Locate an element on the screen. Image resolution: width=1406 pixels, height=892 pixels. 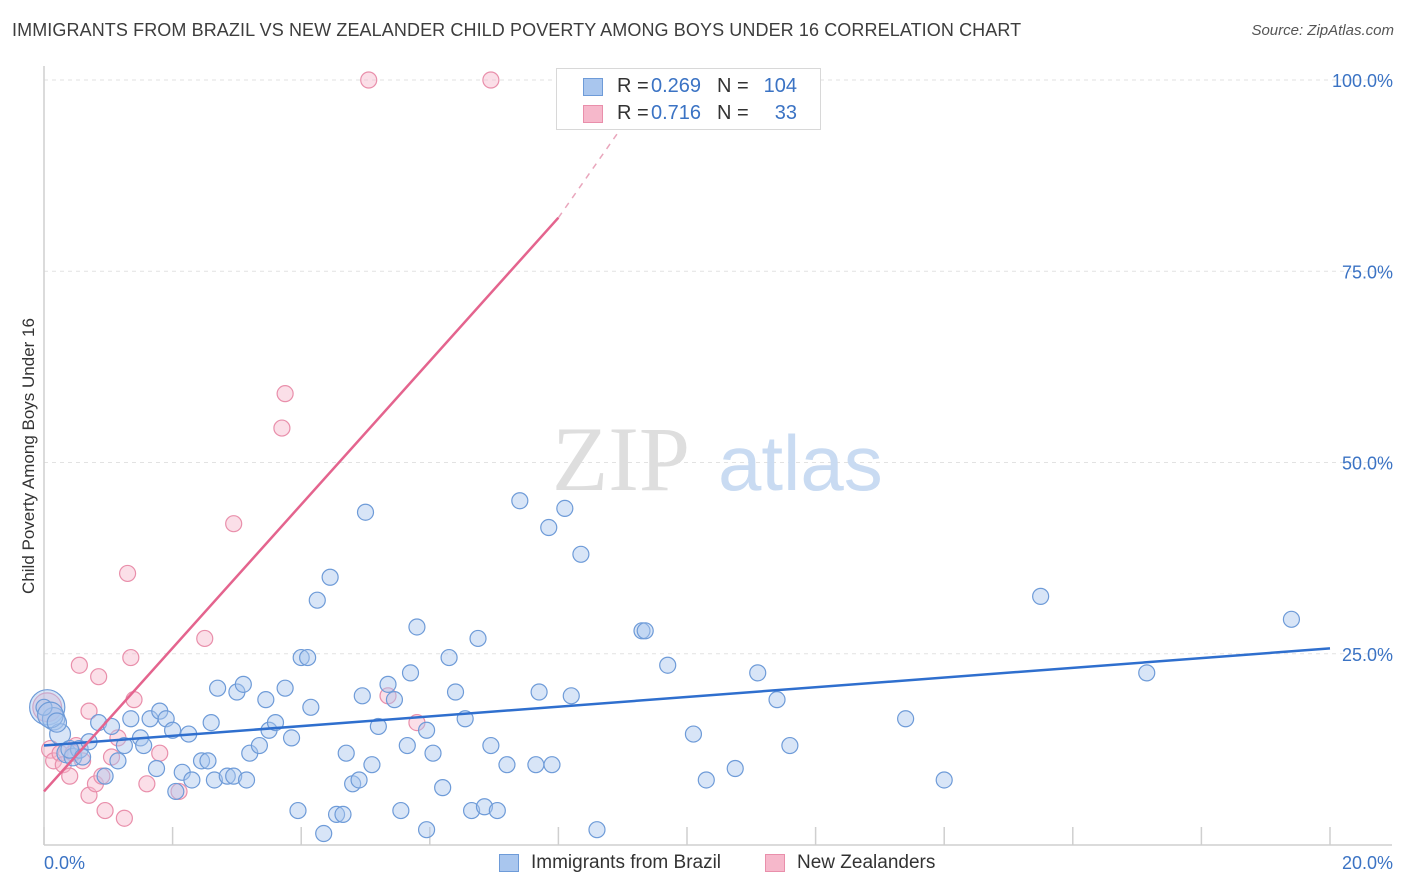
legend-item-brazil: Immigrants from Brazil is located at coordinates (610, 863).